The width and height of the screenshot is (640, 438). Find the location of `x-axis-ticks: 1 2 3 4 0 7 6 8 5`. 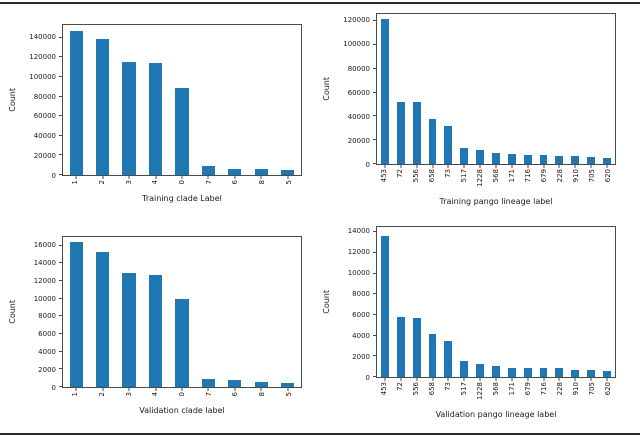

x-axis-ticks: 1 2 3 4 0 7 6 8 5 is located at coordinates (182, 394).